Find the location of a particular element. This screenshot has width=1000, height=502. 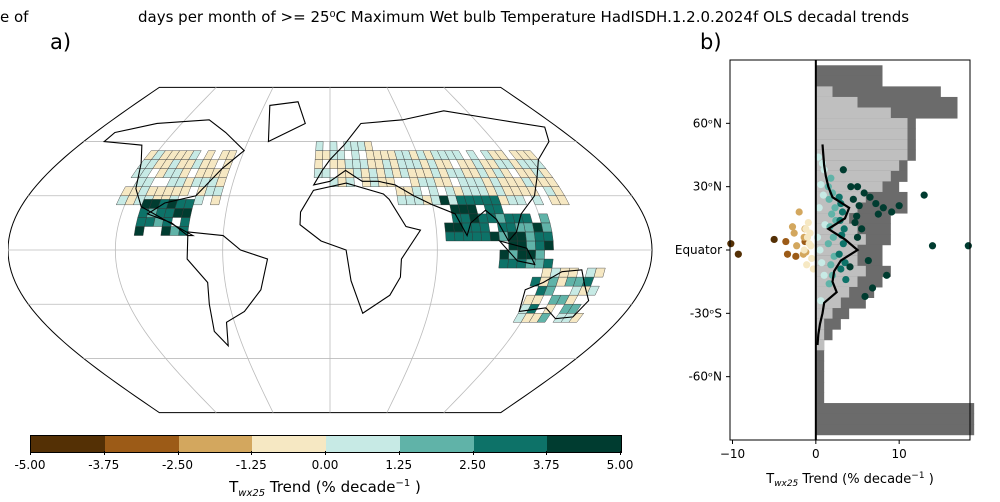

colorbar-label: Twx25 Trend (% decade−1 ) is located at coordinates (325, 488).